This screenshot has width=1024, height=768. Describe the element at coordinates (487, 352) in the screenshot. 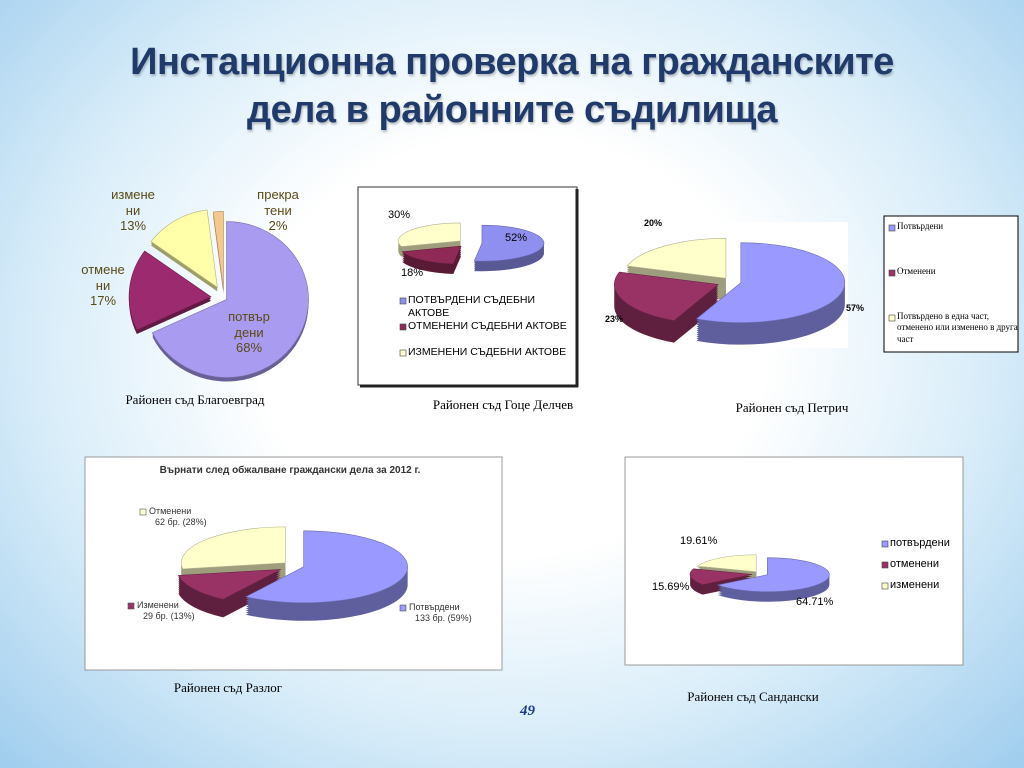

I see `legend-label: ИЗМЕНЕНИ СЪДЕБНИ АКТОВЕ` at that location.